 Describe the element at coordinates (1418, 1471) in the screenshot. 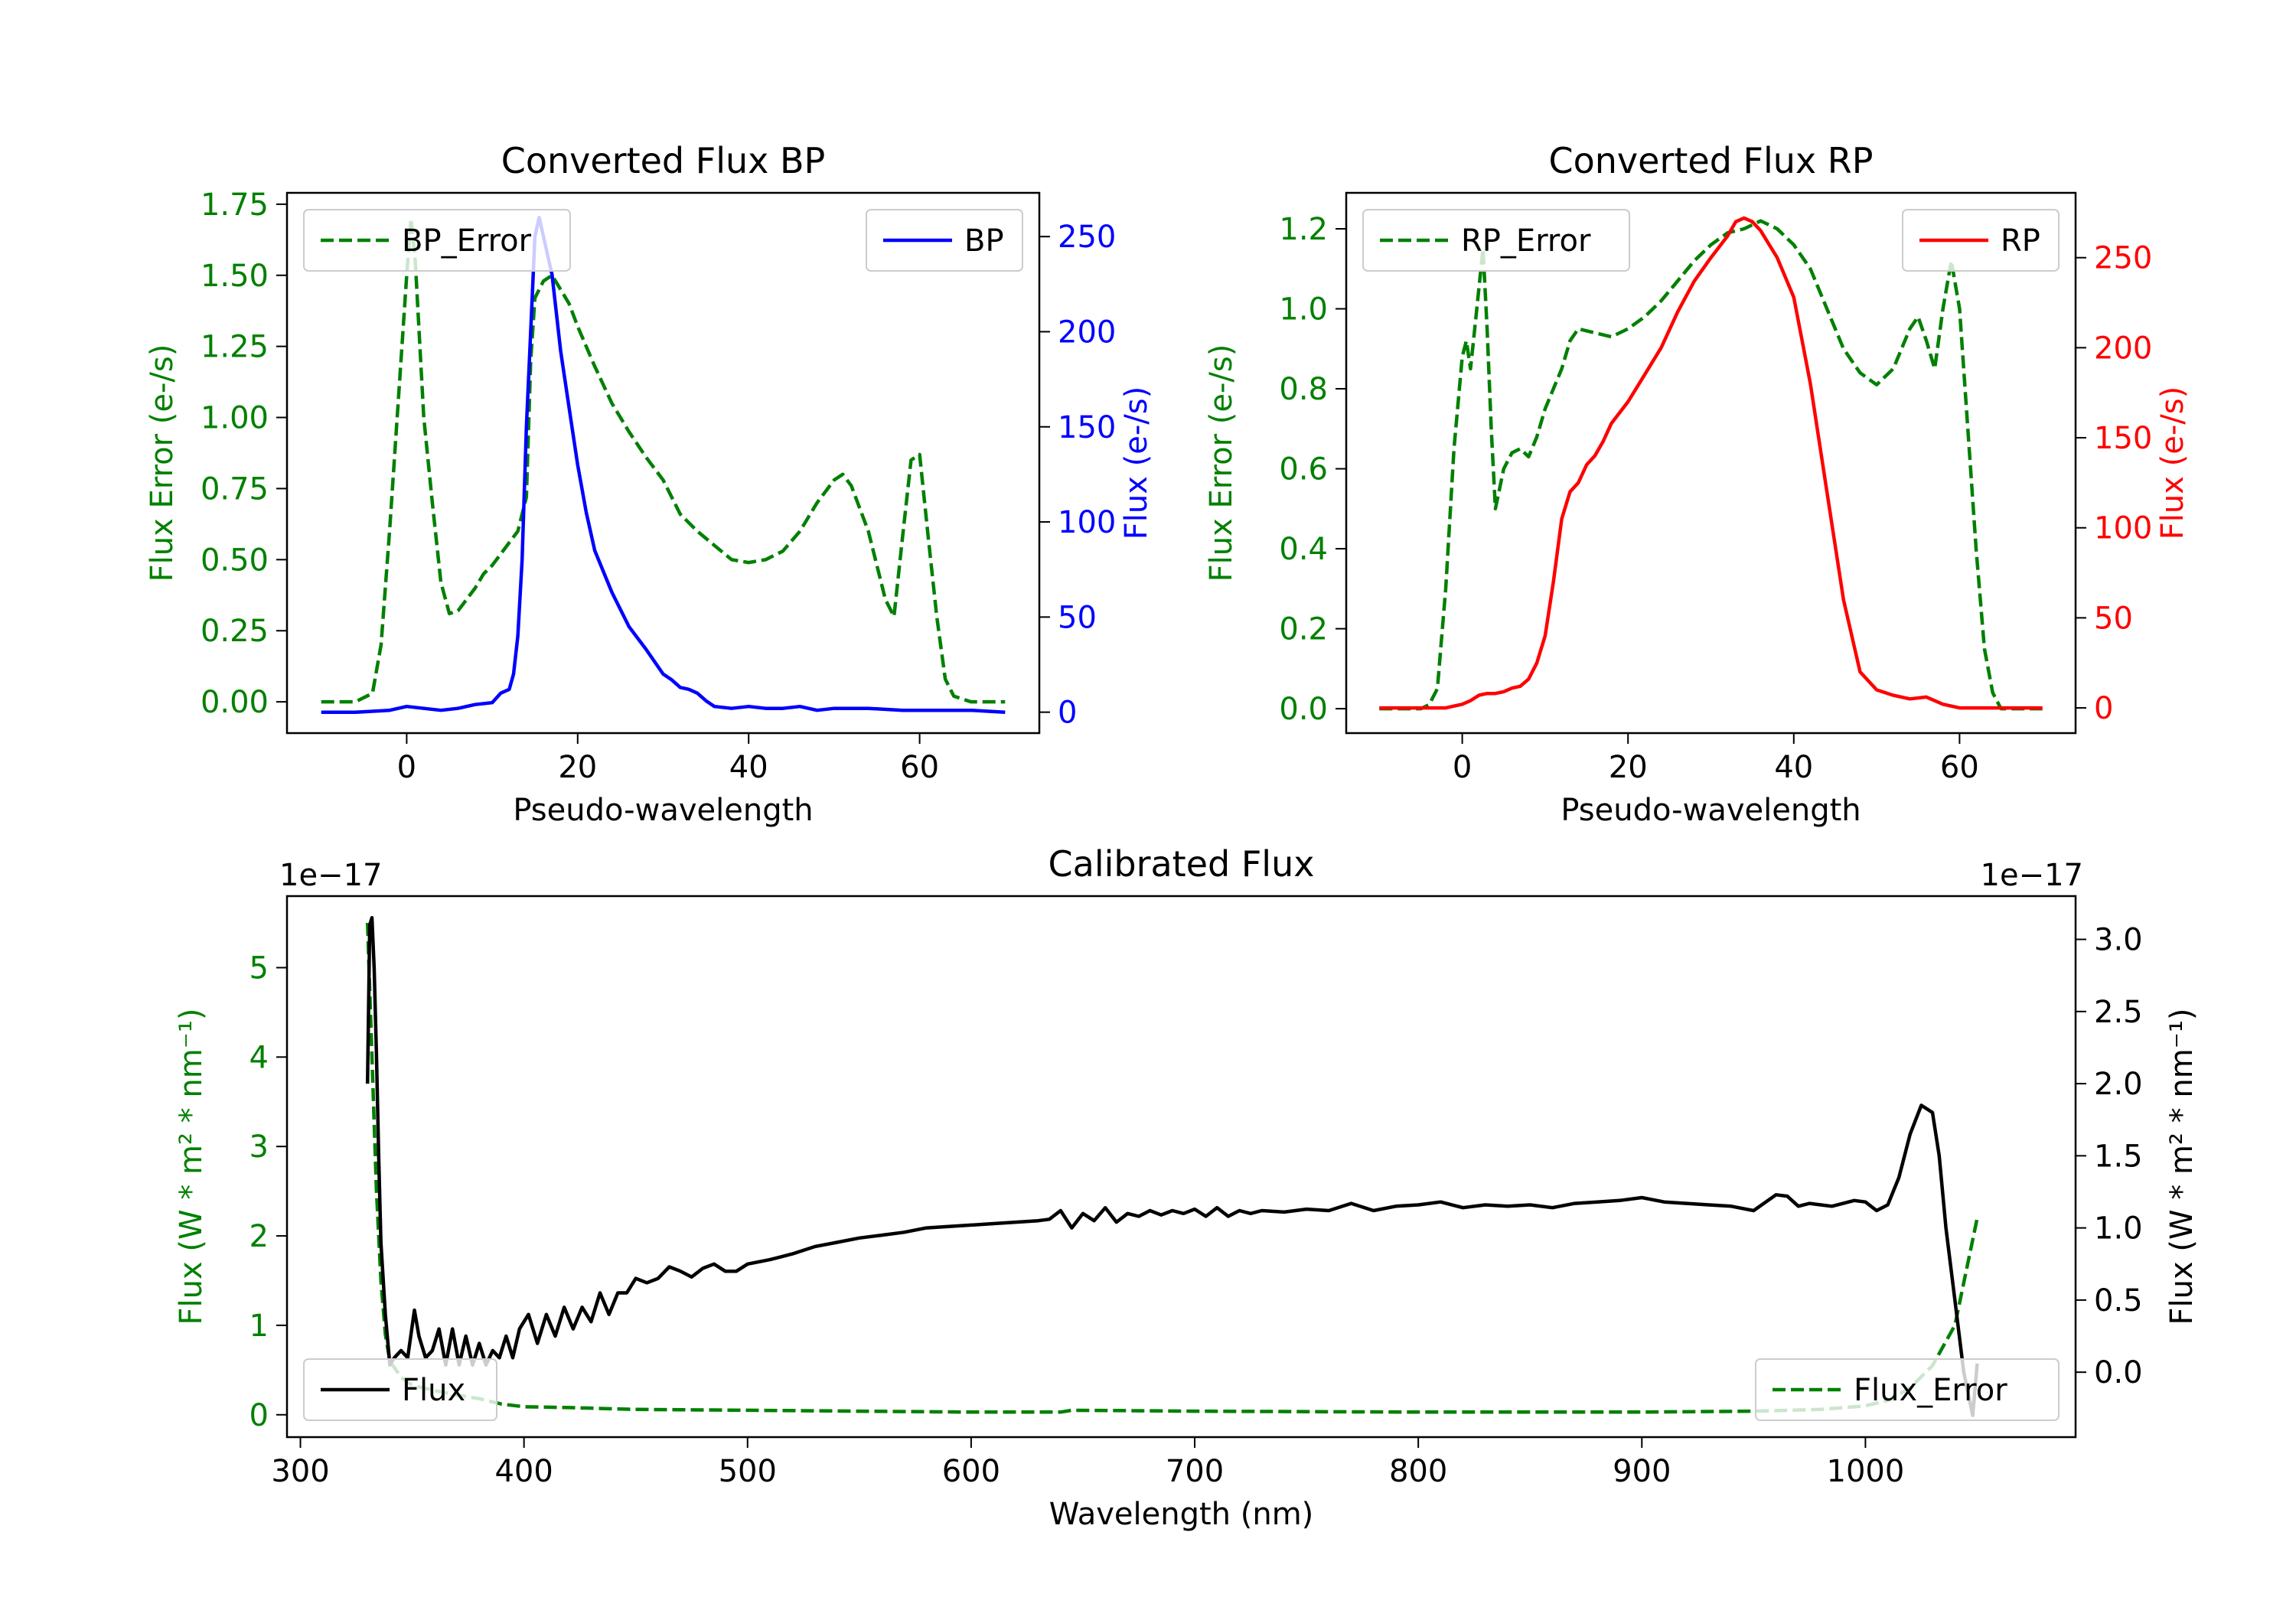

I see `x-tick-label: 800` at that location.